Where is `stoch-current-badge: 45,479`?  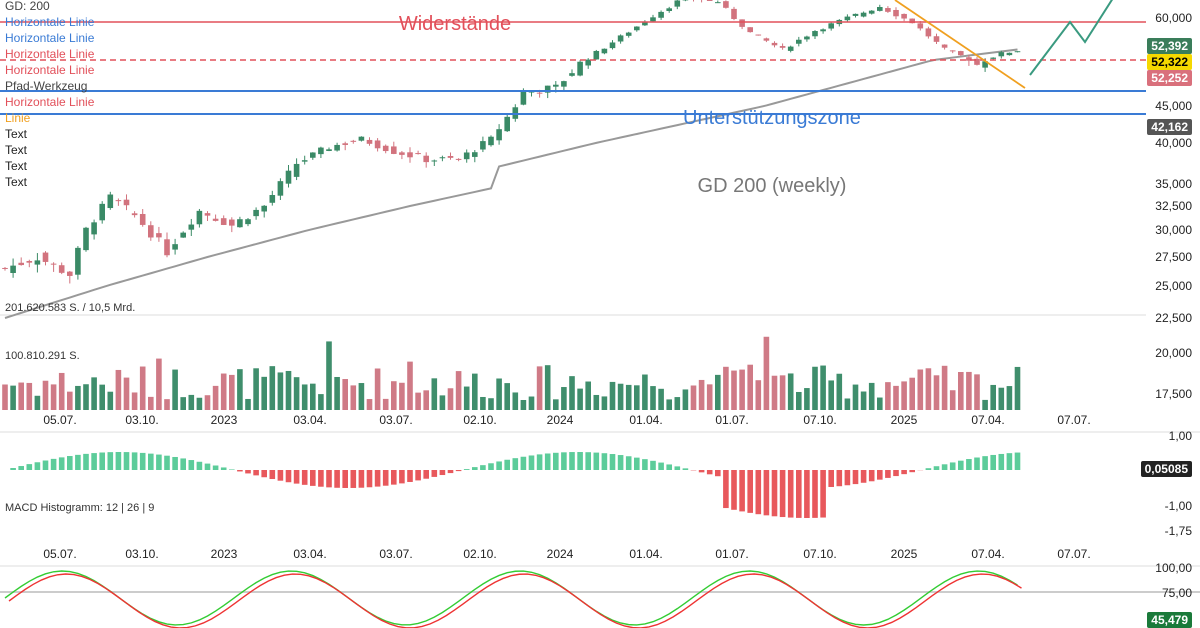 stoch-current-badge: 45,479 is located at coordinates (1169, 620).